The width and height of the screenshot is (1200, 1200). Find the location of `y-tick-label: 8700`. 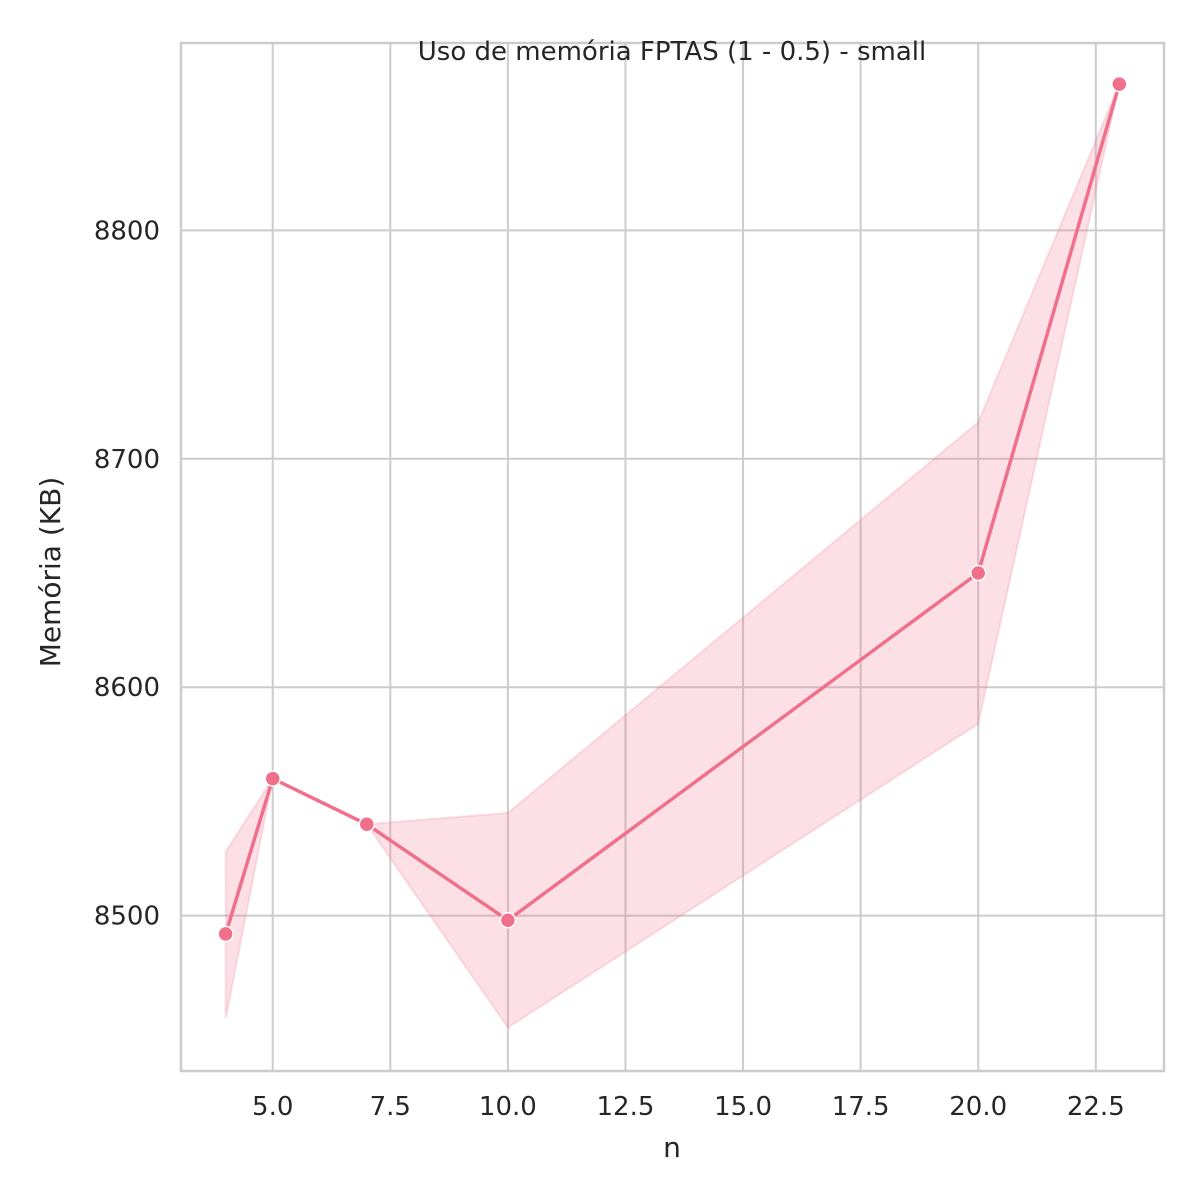

y-tick-label: 8700 is located at coordinates (127, 460).